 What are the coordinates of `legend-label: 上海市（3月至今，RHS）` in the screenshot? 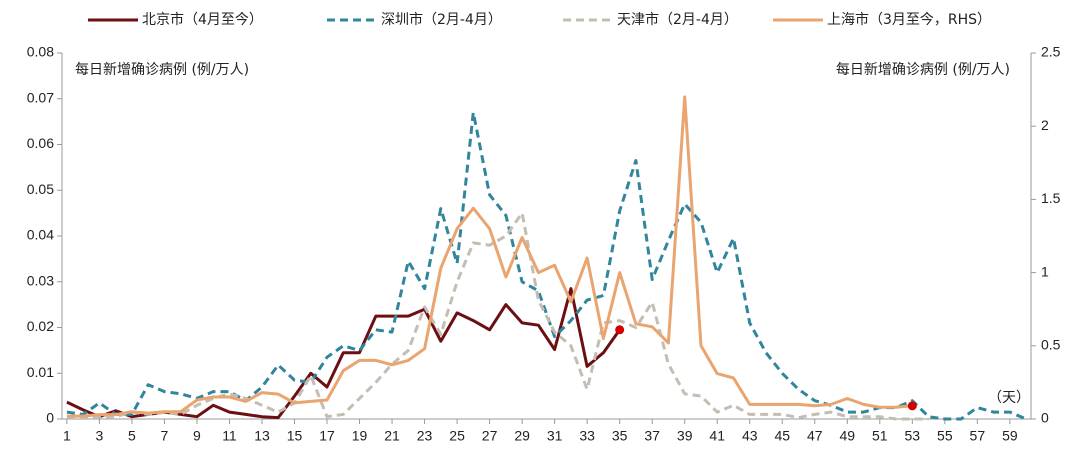 It's located at (909, 19).